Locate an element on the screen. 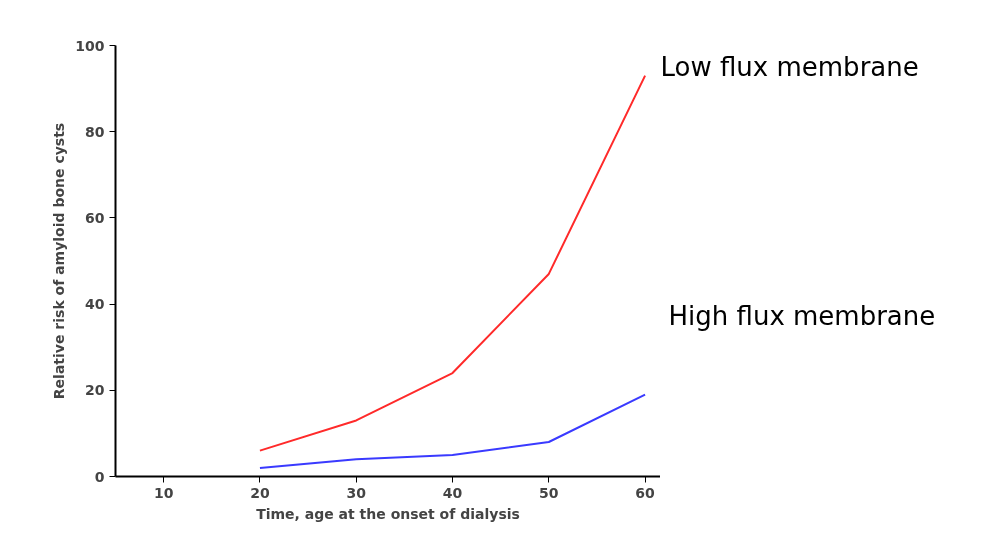  line-series is located at coordinates (452, 431).